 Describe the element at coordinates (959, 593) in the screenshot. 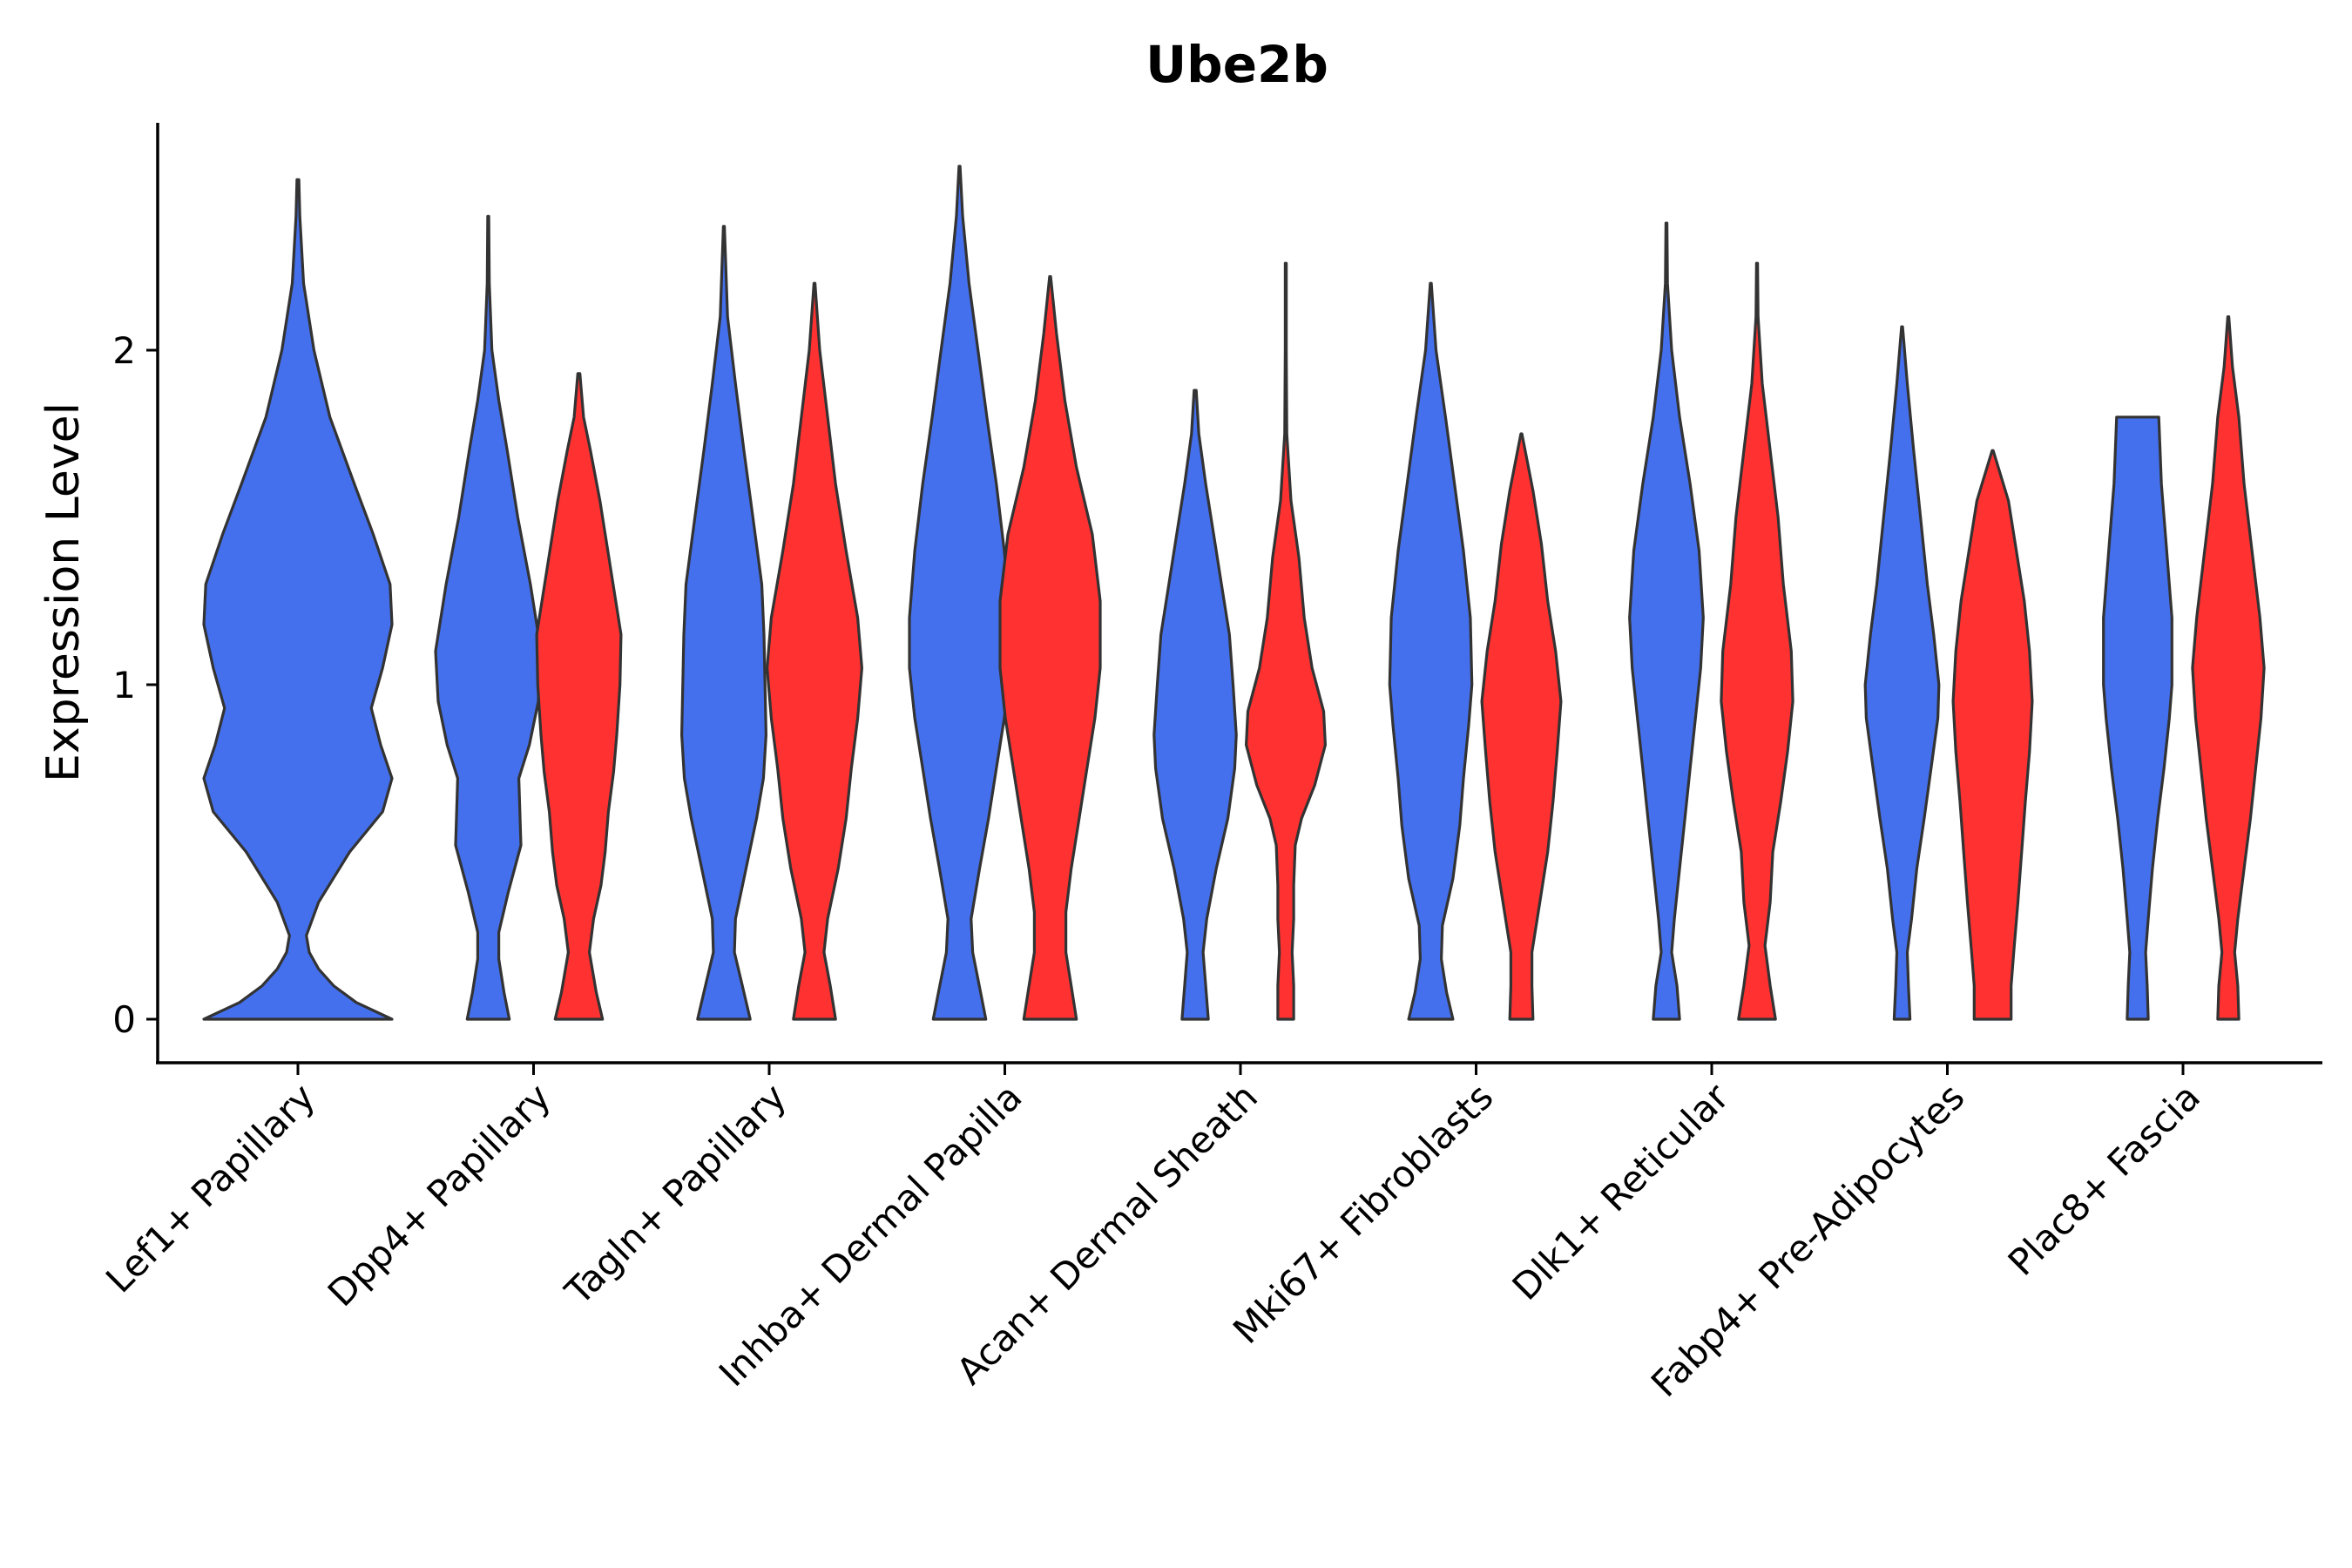

I see `violin-inhba-dermal-papilla-a` at that location.